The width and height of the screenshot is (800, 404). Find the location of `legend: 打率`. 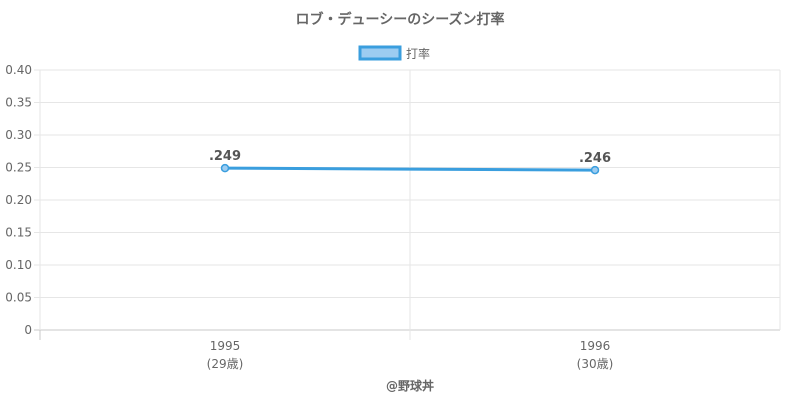

legend: 打率 is located at coordinates (394, 53).